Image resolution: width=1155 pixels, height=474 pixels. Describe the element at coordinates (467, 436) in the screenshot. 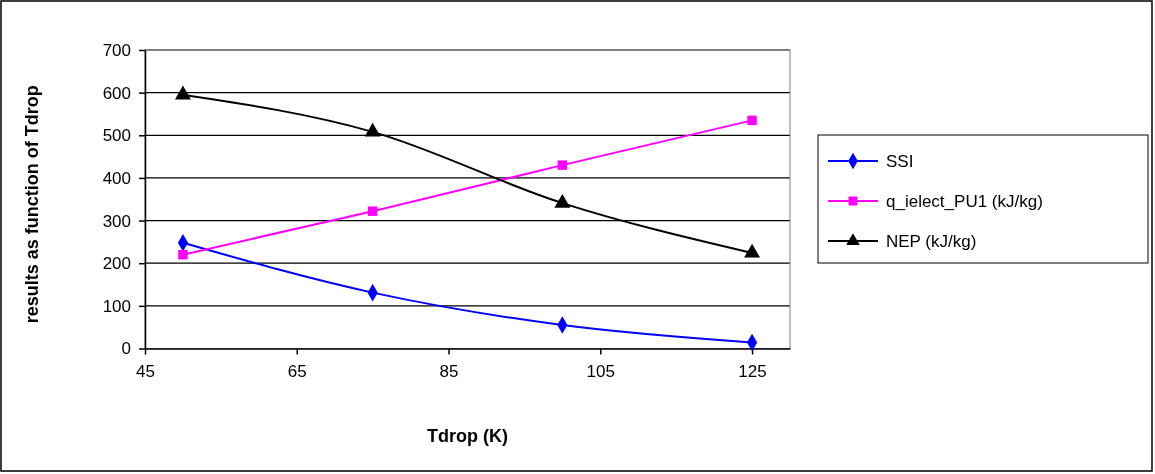

I see `x-axis-title: Tdrop (K)` at that location.